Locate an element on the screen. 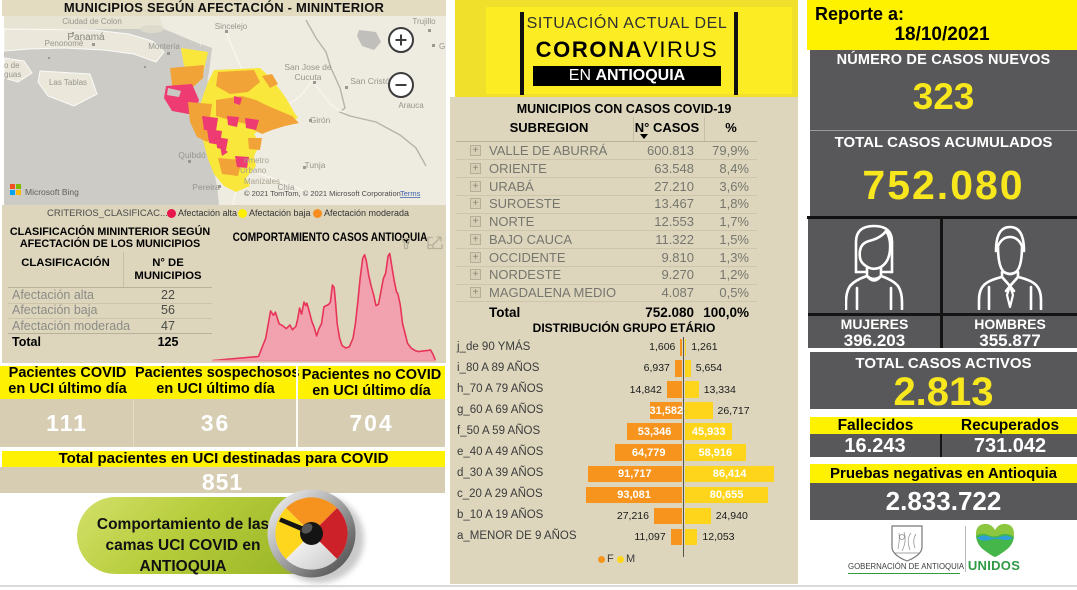  svg-text: Pereira is located at coordinates (206, 187).